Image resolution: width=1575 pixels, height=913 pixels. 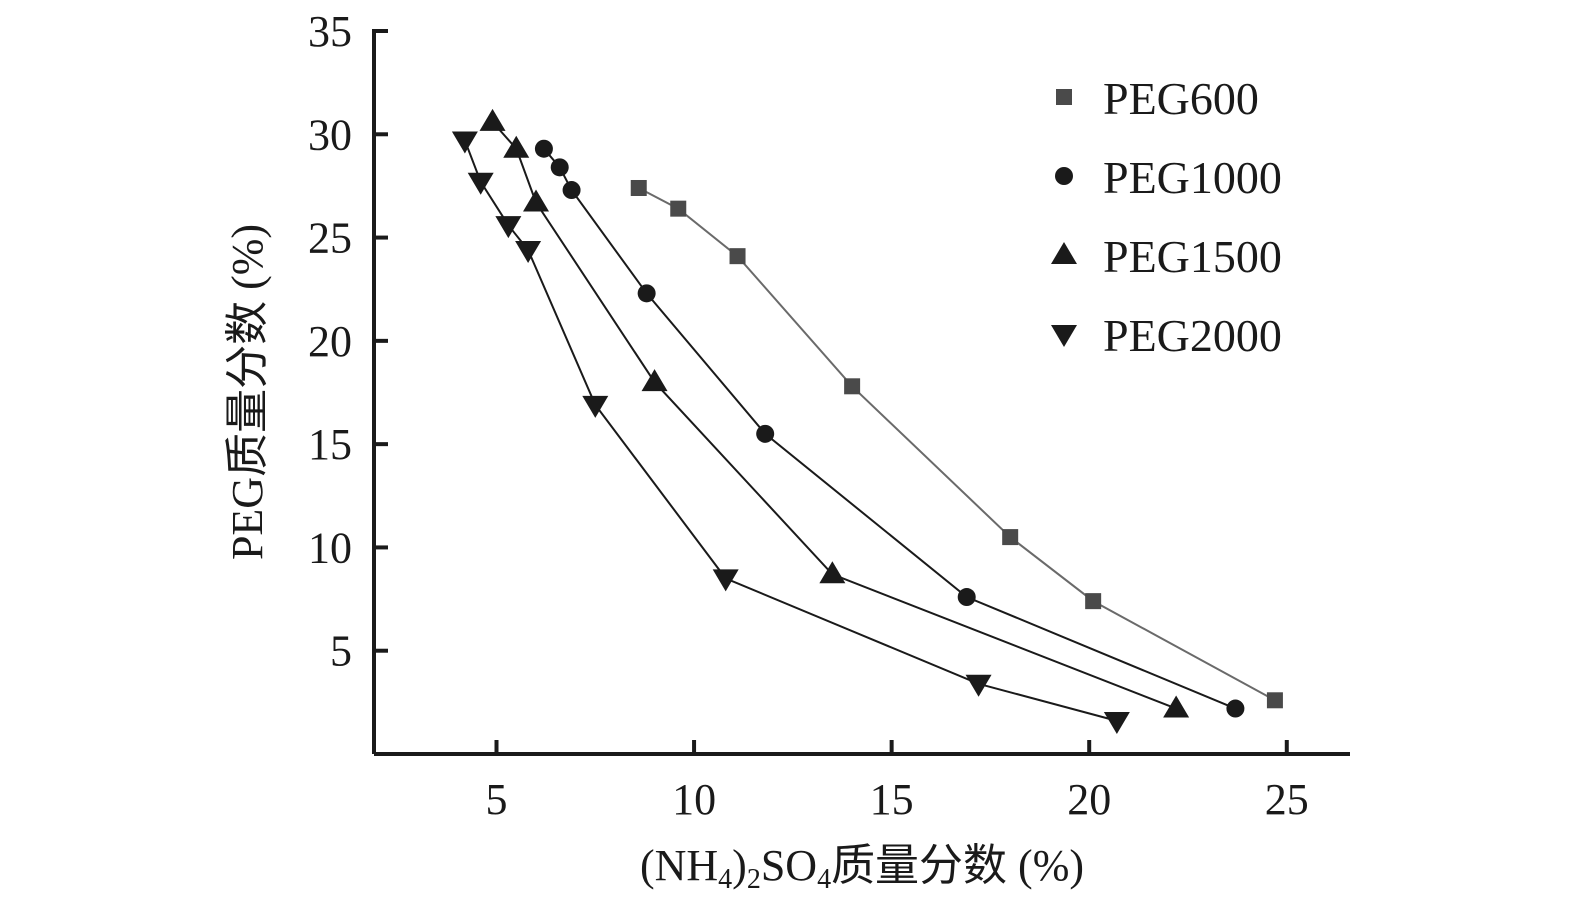 I want to click on legend-label: PEG2000, so click(x=1192, y=335).